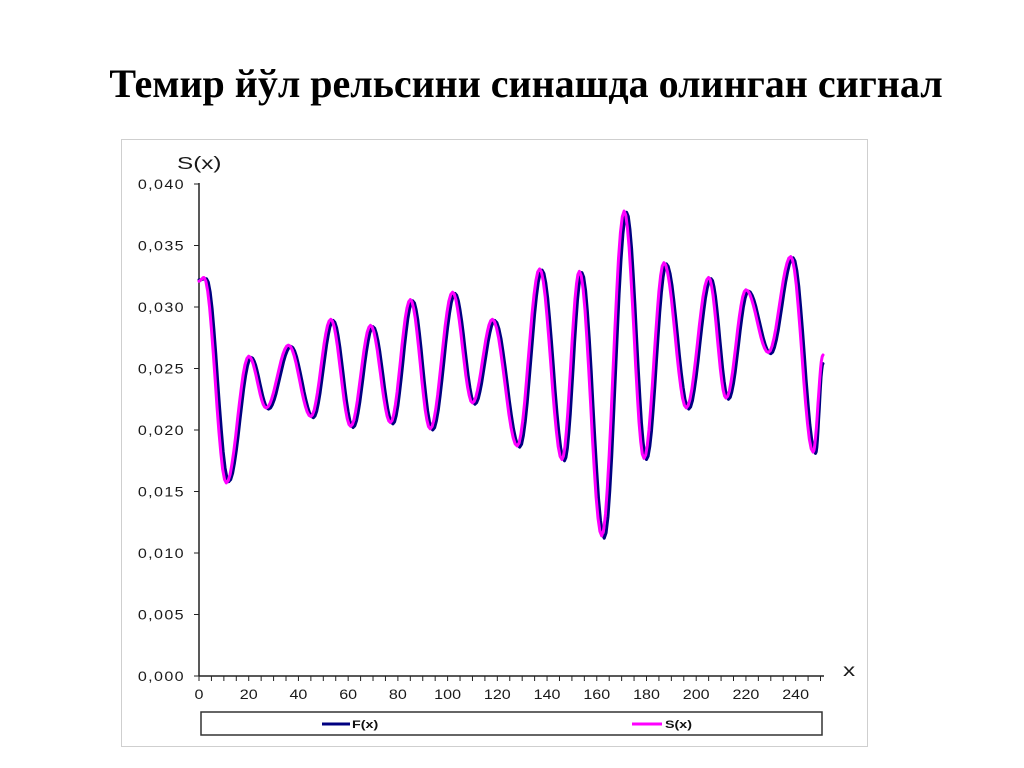 Image resolution: width=1024 pixels, height=768 pixels. I want to click on y-axis-title: S(x), so click(199, 163).